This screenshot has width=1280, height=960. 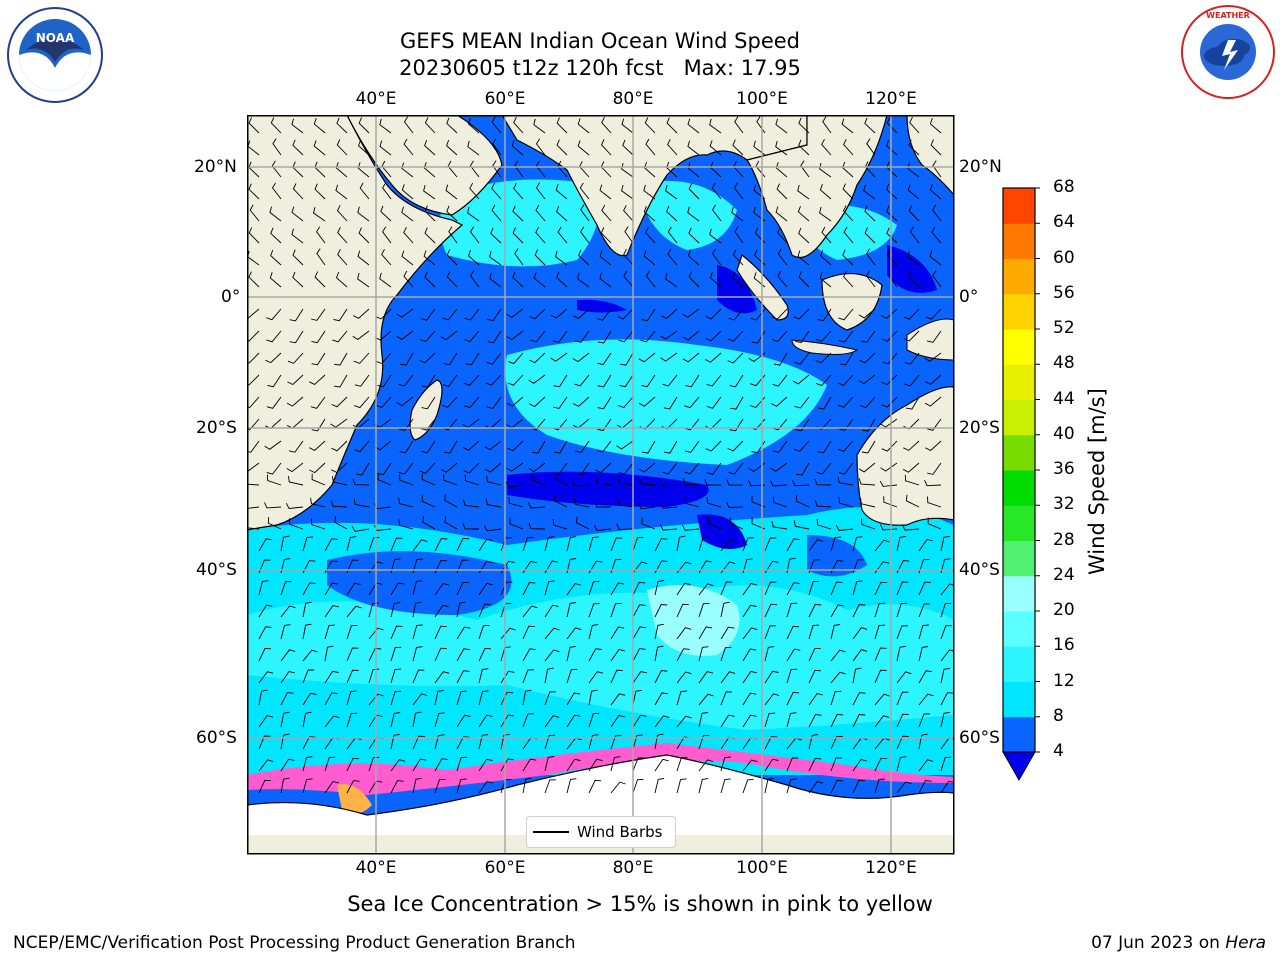 What do you see at coordinates (354, 799) in the screenshot?
I see `sea-ice-yellow` at bounding box center [354, 799].